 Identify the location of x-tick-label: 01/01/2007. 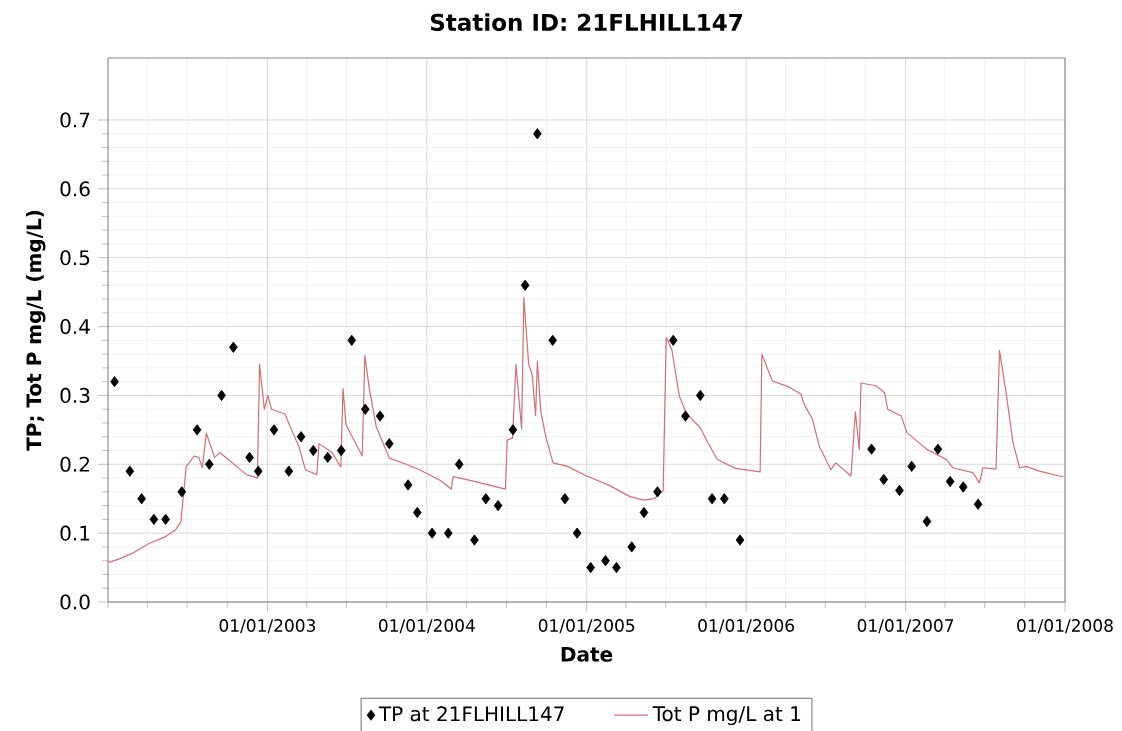
(905, 626).